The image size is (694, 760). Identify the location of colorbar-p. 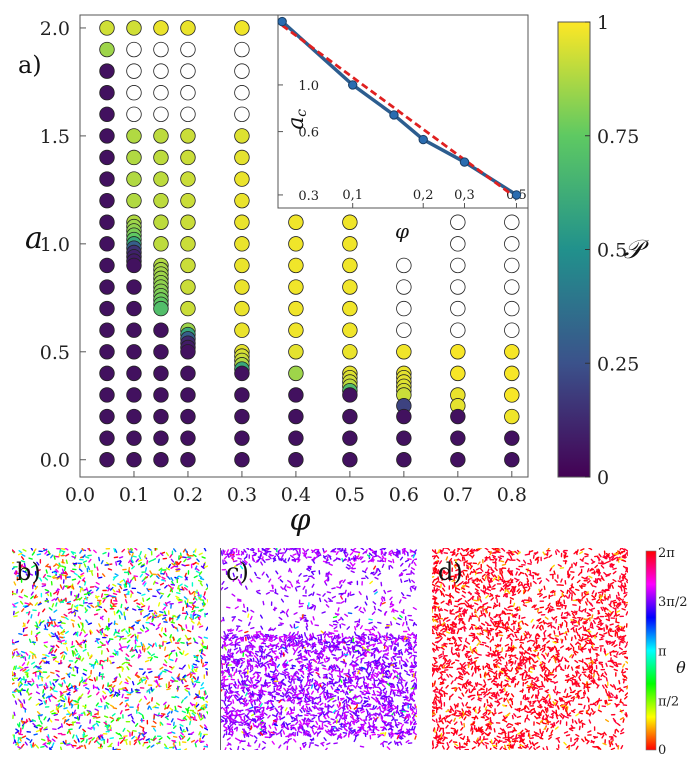
(574, 249).